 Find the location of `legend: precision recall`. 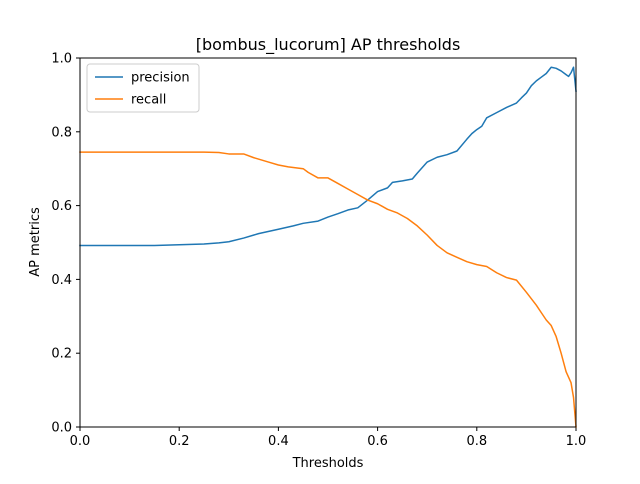

legend: precision recall is located at coordinates (143, 88).